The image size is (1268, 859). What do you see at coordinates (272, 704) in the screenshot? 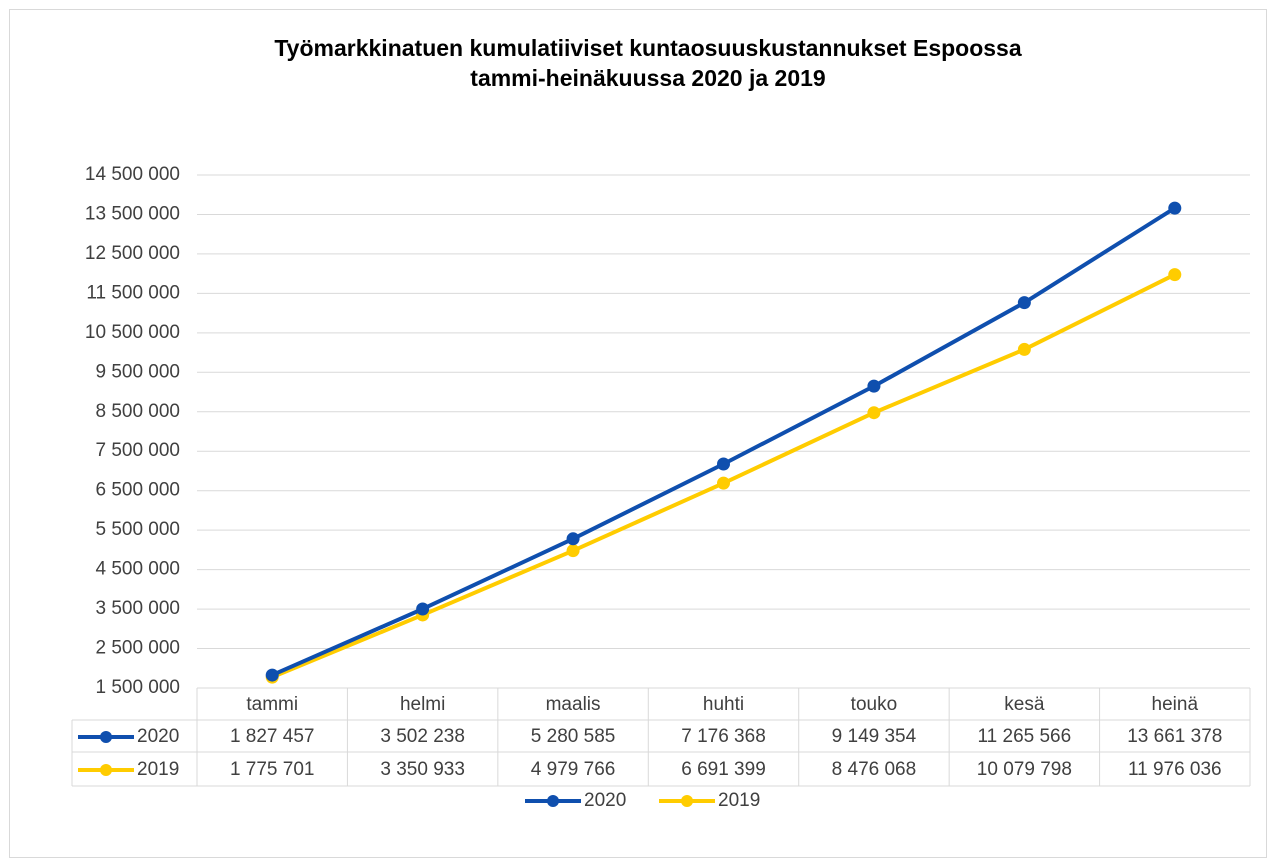
I see `x-tick-label: tammi` at bounding box center [272, 704].